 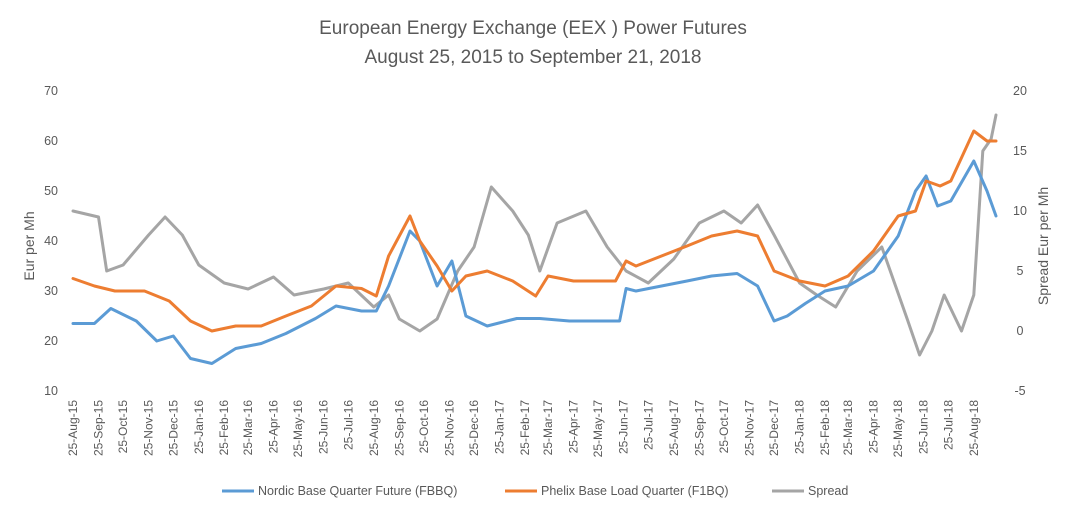 What do you see at coordinates (51, 191) in the screenshot?
I see `y-tick-label: 50` at bounding box center [51, 191].